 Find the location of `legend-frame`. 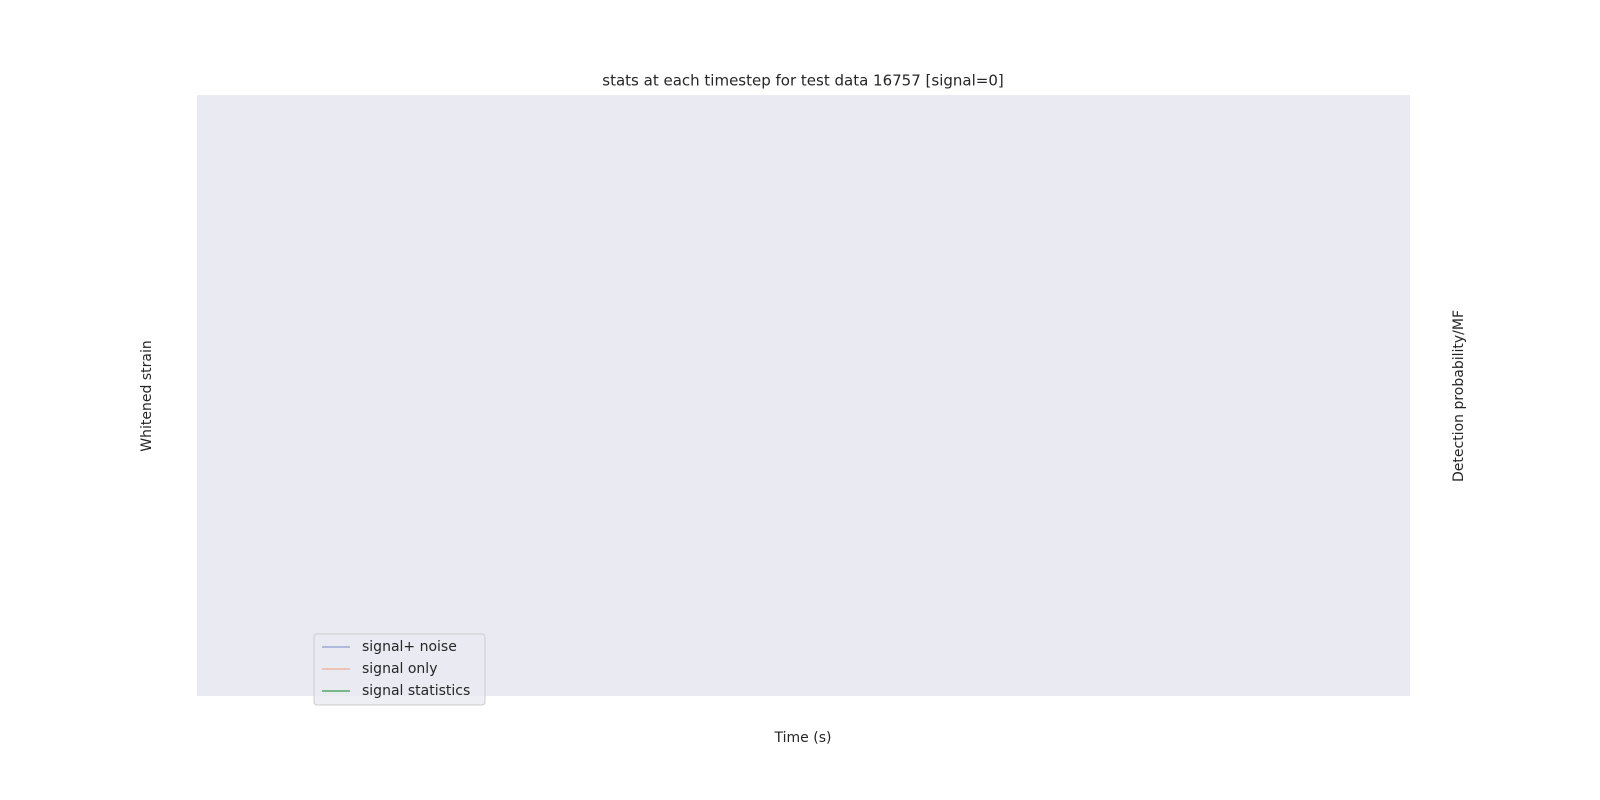

legend-frame is located at coordinates (399, 669).